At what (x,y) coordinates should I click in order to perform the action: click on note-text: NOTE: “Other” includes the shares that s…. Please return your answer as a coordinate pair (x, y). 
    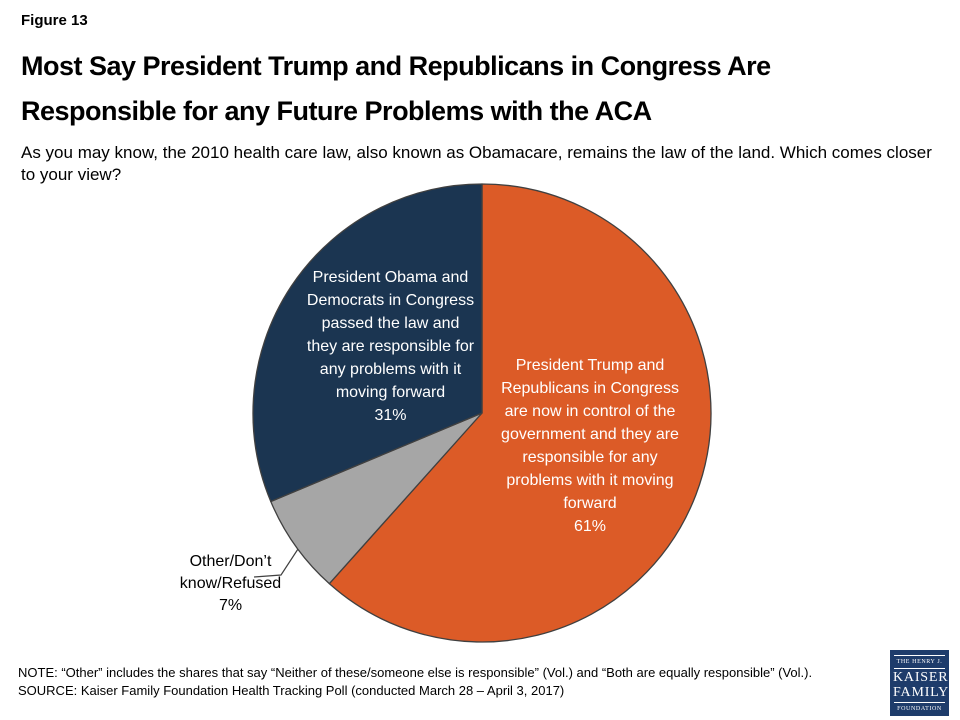
    Looking at the image, I should click on (415, 672).